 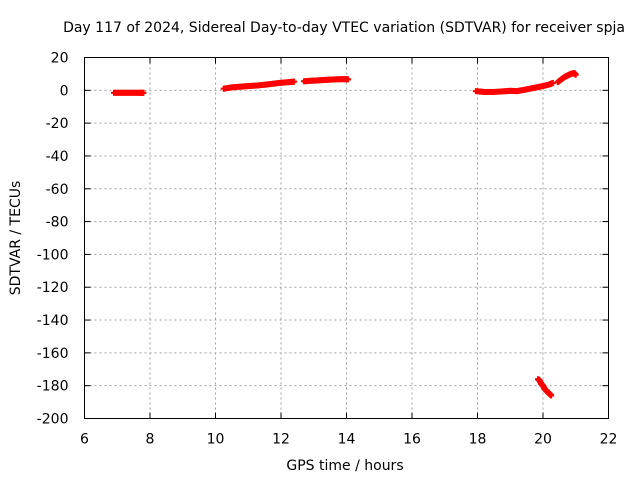 What do you see at coordinates (216, 440) in the screenshot?
I see `x-tick-label: 10` at bounding box center [216, 440].